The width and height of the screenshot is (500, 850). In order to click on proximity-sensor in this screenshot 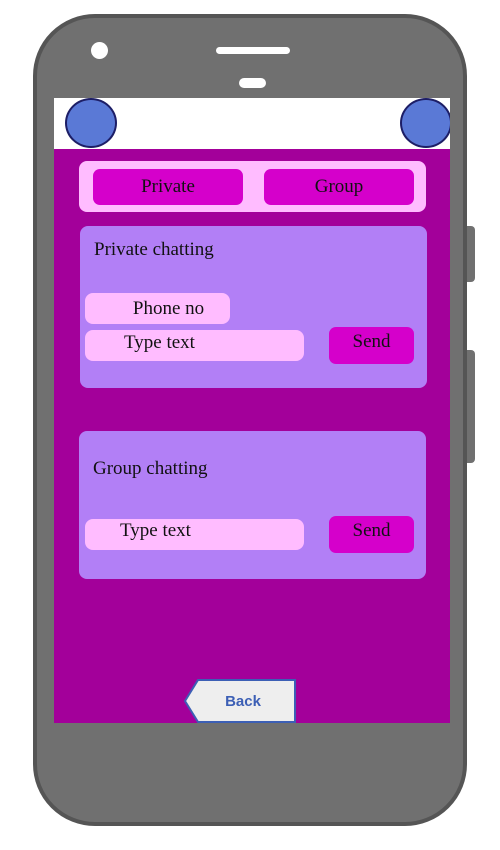, I will do `click(252, 83)`.